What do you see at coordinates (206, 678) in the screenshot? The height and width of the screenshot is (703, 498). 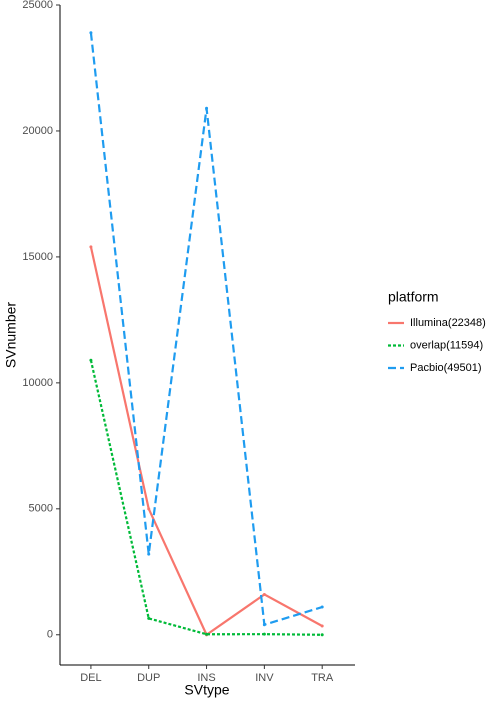 I see `x-tick-label: INS` at bounding box center [206, 678].